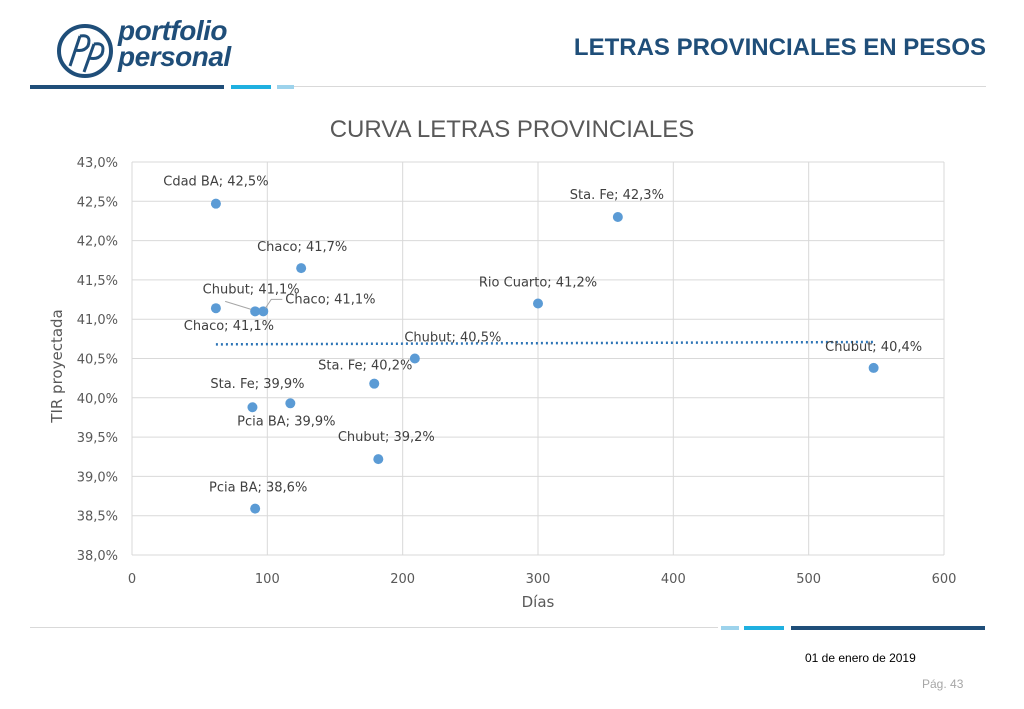 This screenshot has width=1024, height=709. I want to click on y-tick-label: 40,5%, so click(97, 360).